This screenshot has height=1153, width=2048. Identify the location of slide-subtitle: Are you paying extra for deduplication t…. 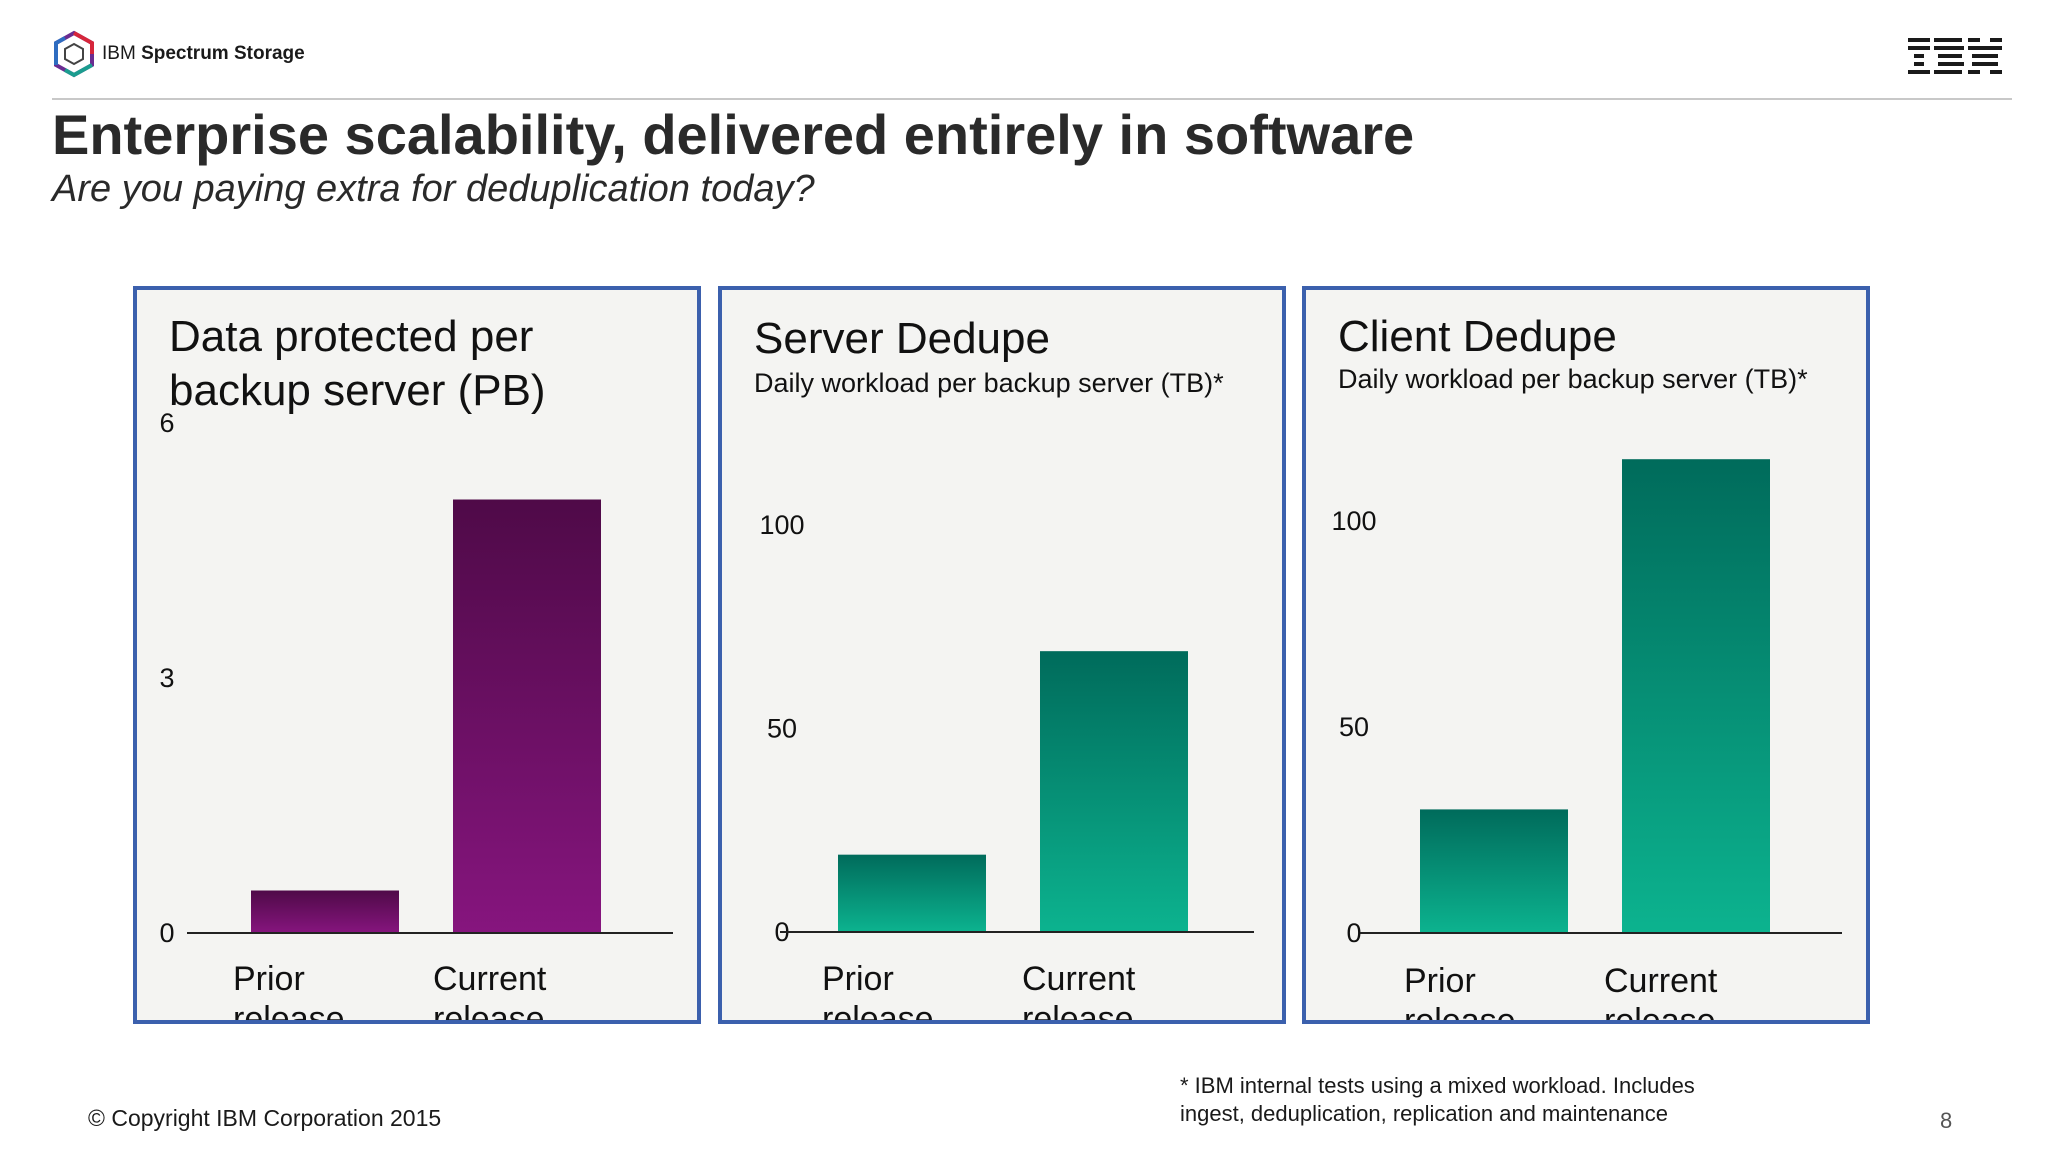
(433, 189).